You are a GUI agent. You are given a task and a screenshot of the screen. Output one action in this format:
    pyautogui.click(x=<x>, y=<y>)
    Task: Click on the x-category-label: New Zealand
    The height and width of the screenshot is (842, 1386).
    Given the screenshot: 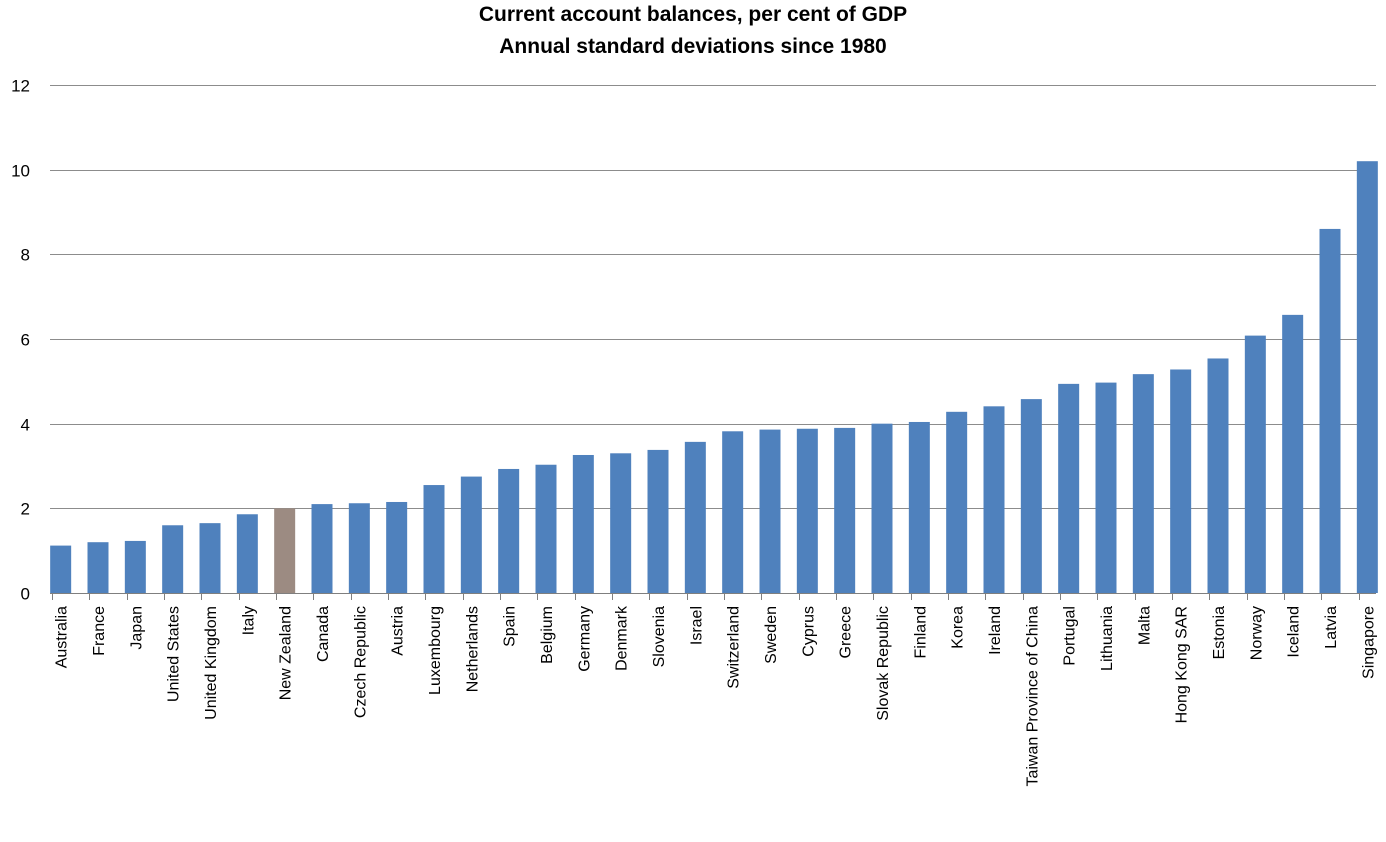 What is the action you would take?
    pyautogui.click(x=286, y=653)
    